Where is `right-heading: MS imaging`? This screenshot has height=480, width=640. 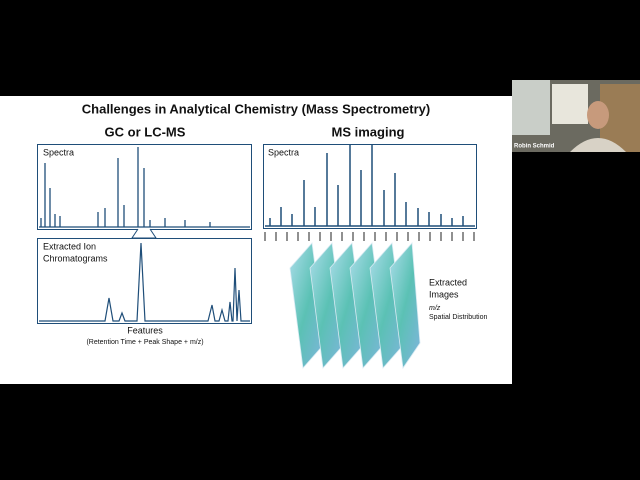 right-heading: MS imaging is located at coordinates (368, 131).